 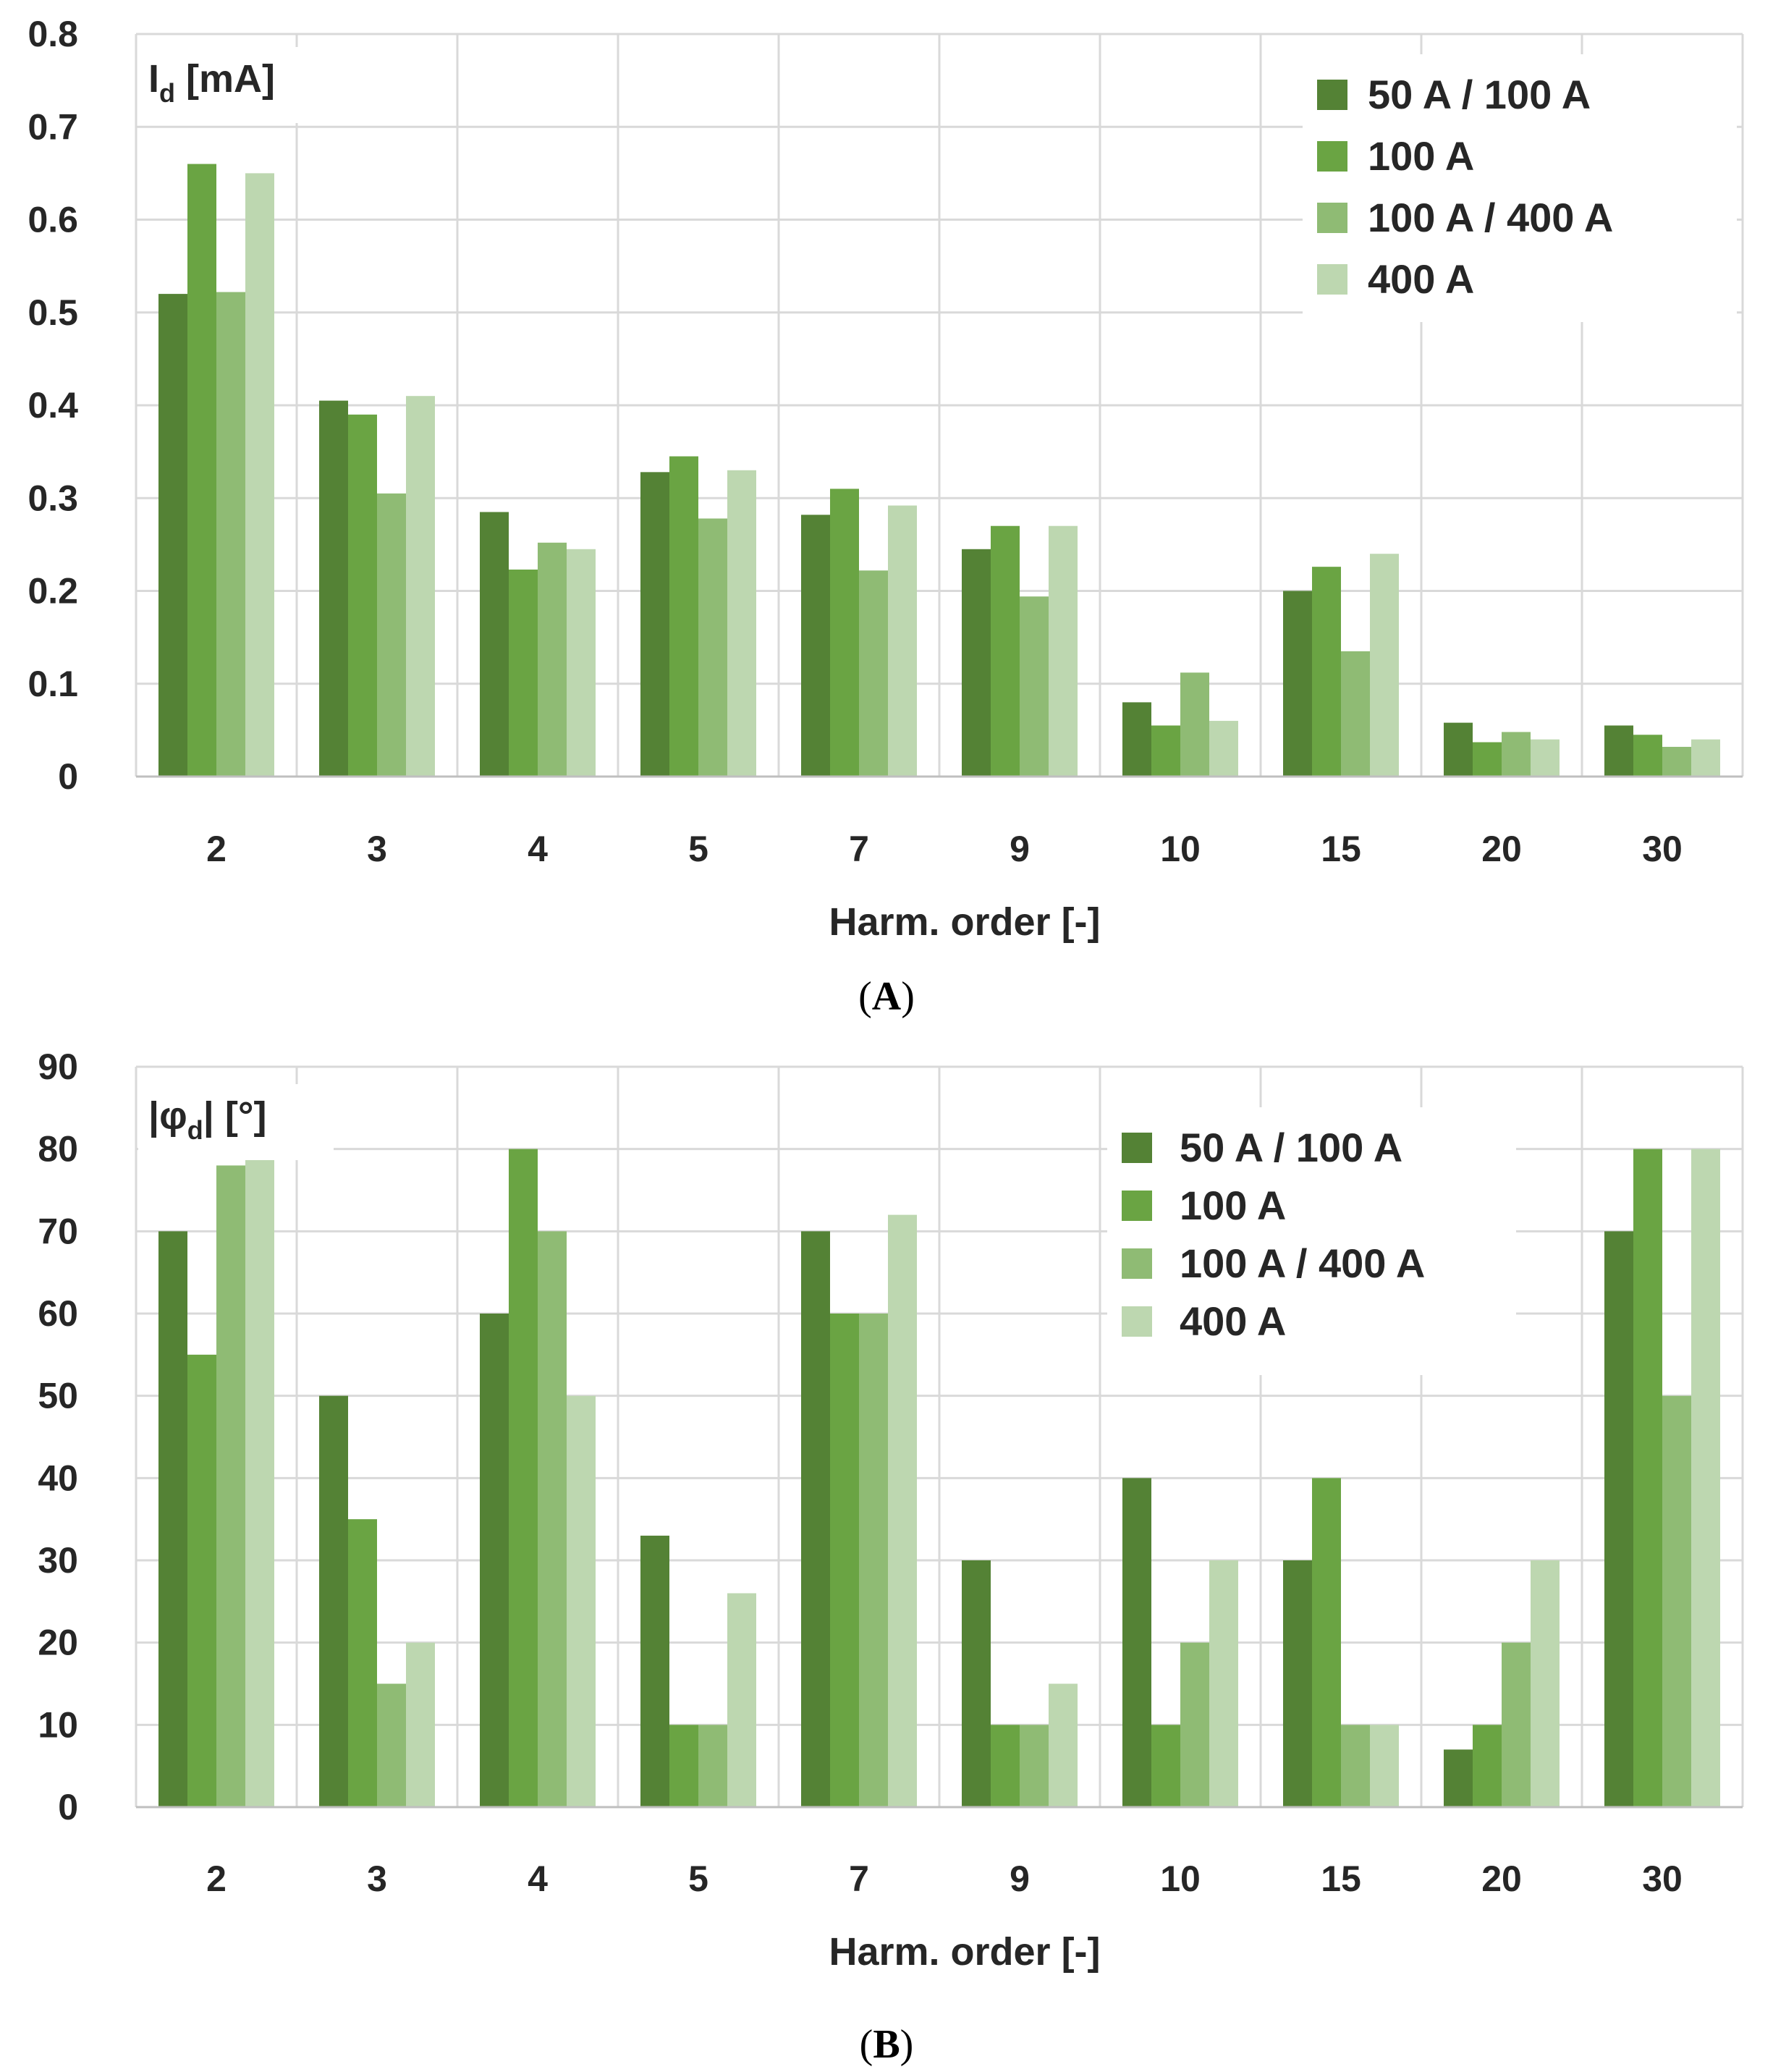 I want to click on y-tick-label: 30, so click(x=58, y=1561).